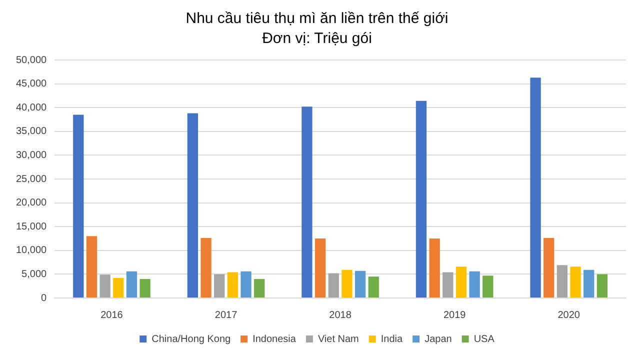  Describe the element at coordinates (112, 315) in the screenshot. I see `x-tick-label: 2016` at that location.